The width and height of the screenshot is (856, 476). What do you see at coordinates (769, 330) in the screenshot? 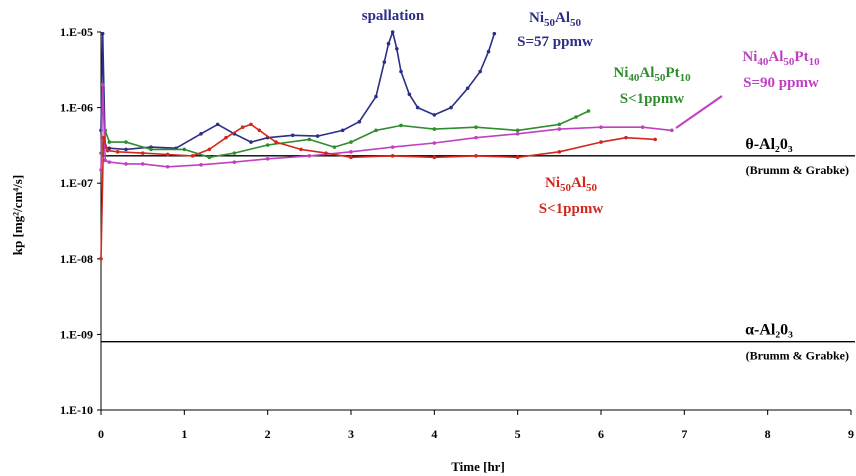
I see `reference-line-label: α-Al₂0₃` at bounding box center [769, 330].